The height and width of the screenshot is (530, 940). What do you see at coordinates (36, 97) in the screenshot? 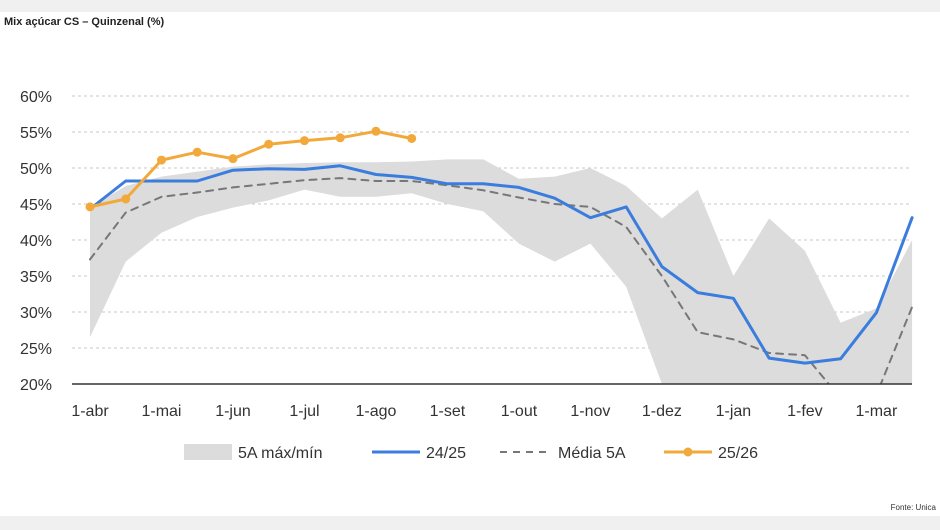
I see `y-tick-label: 60%` at bounding box center [36, 97].